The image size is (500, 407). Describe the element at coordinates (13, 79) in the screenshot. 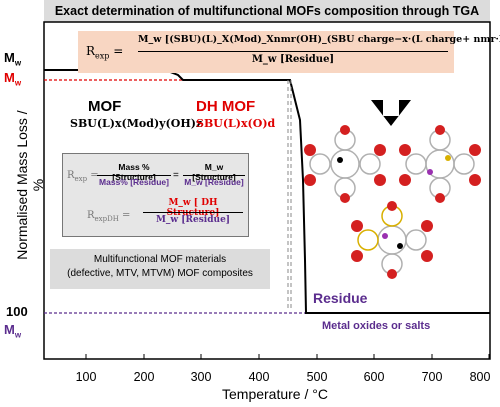

I see `y-dh-mw-label: Mw` at that location.